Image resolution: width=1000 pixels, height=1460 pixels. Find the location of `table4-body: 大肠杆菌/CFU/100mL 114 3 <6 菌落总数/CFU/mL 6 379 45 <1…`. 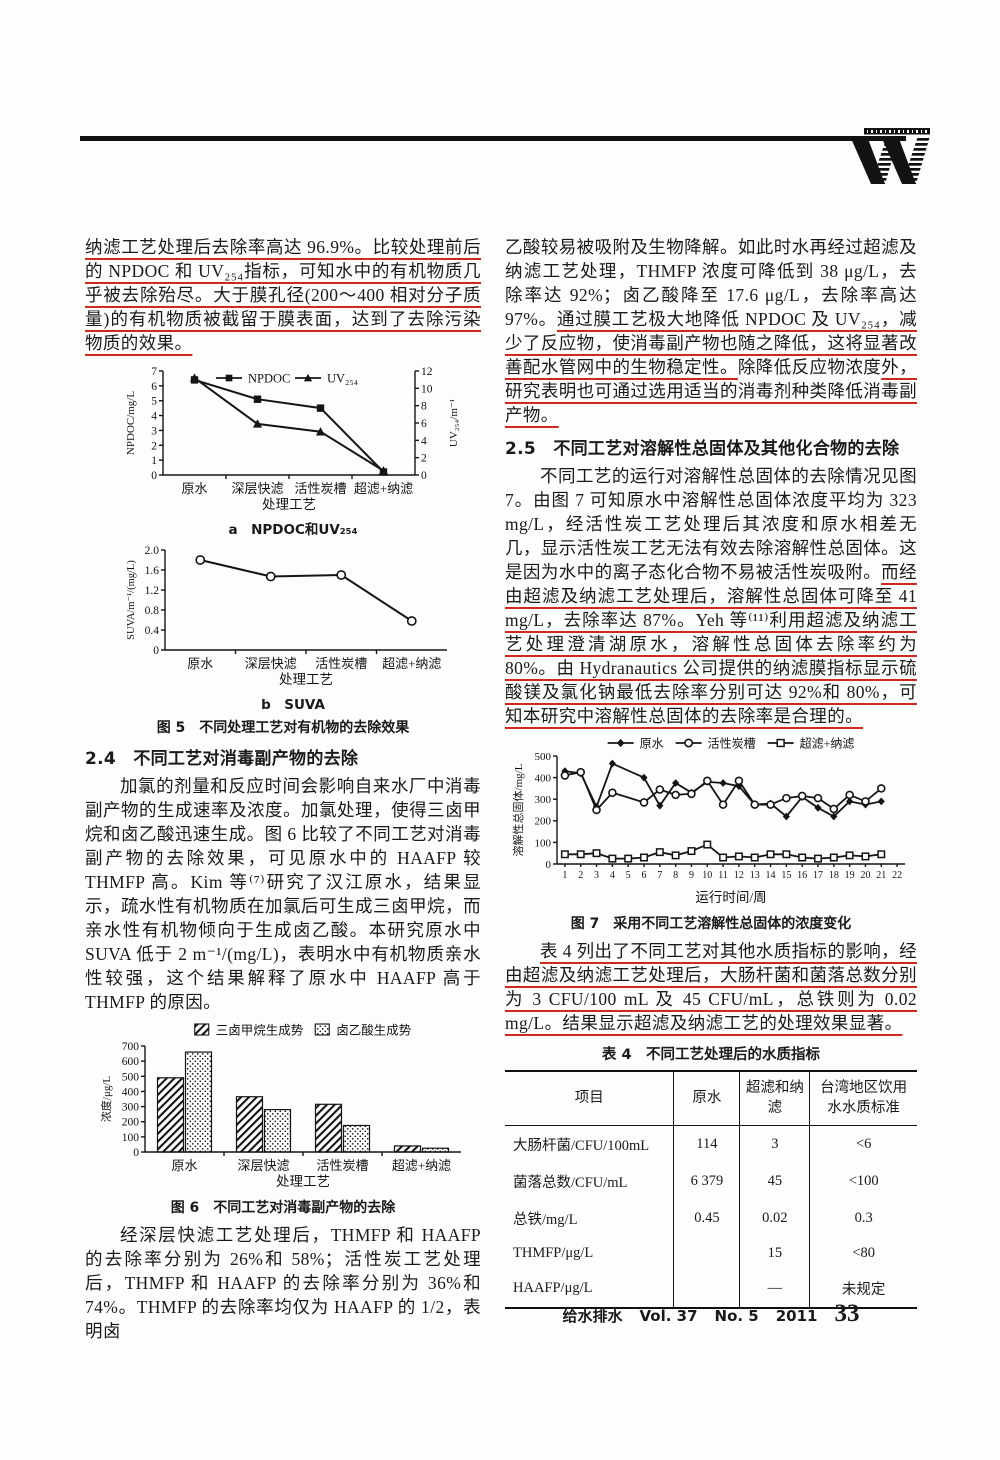

table4-body: 大肠杆菌/CFU/100mL 114 3 <6 菌落总数/CFU/mL 6 379 45 <1… is located at coordinates (711, 1217).